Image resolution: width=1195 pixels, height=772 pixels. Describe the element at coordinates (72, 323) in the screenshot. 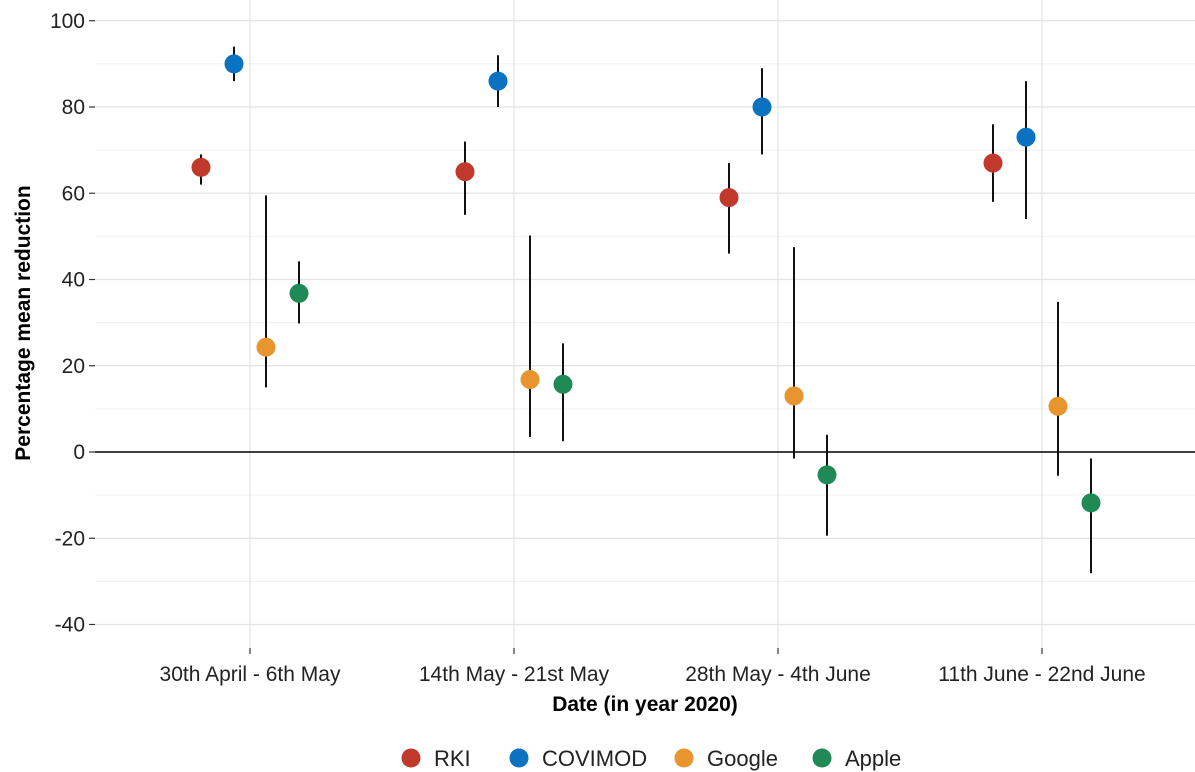

I see `y-axis: -40 -20 0 20 40 60 80 100` at that location.